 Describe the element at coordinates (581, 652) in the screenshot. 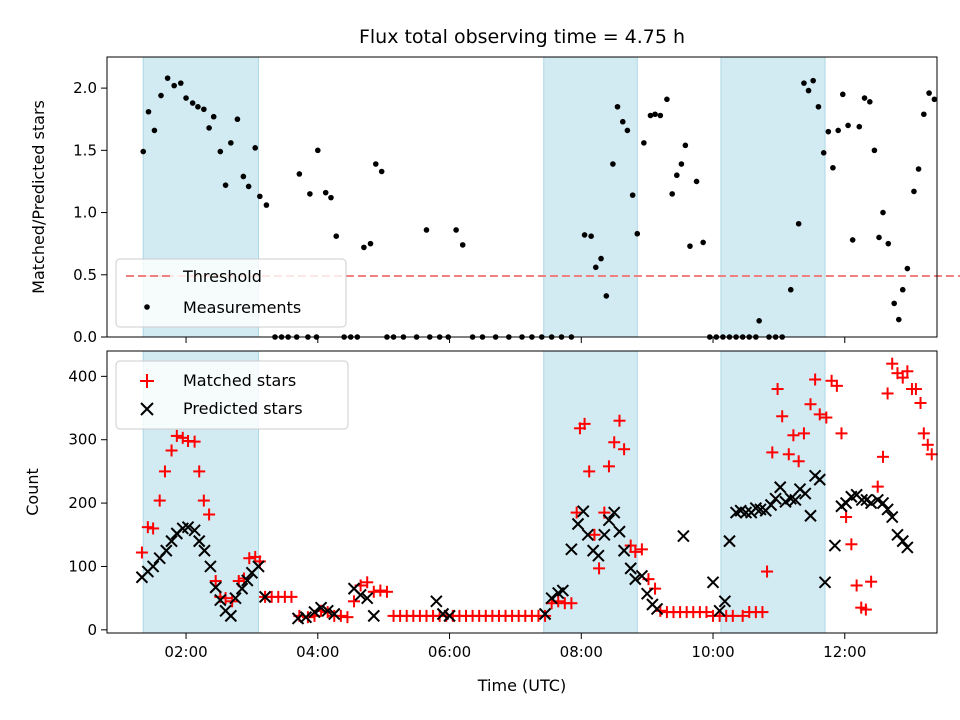

I see `x-tick-label-3: 08:00` at that location.